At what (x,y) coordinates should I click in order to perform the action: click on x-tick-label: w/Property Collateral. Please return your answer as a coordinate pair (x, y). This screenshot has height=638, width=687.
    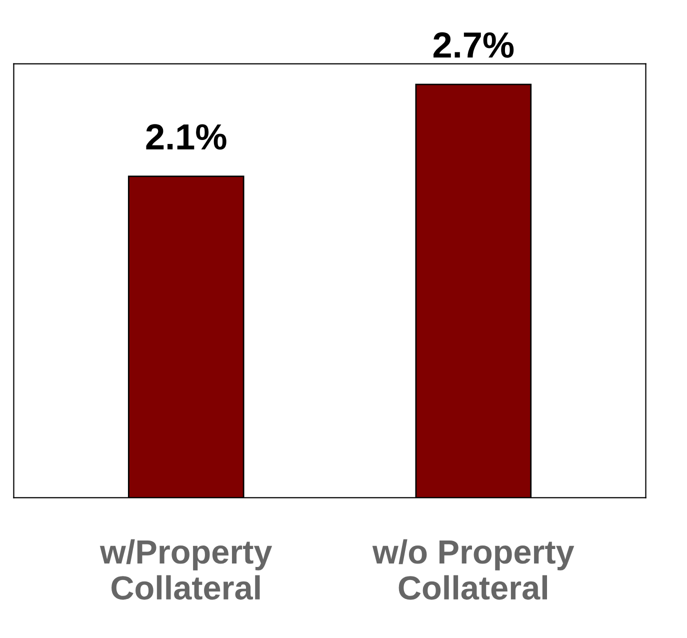
    Looking at the image, I should click on (186, 569).